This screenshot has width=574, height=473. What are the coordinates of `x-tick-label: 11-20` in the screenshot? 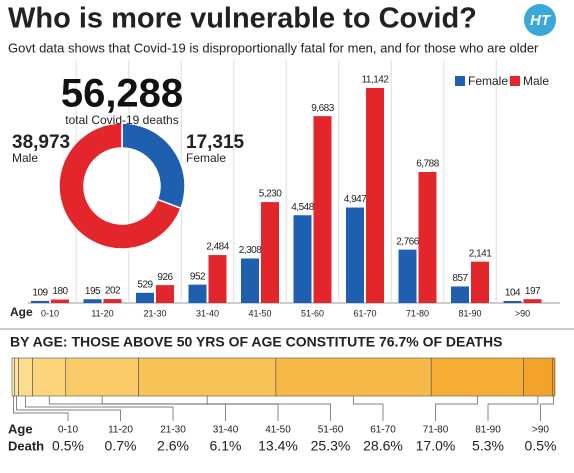 It's located at (102, 313).